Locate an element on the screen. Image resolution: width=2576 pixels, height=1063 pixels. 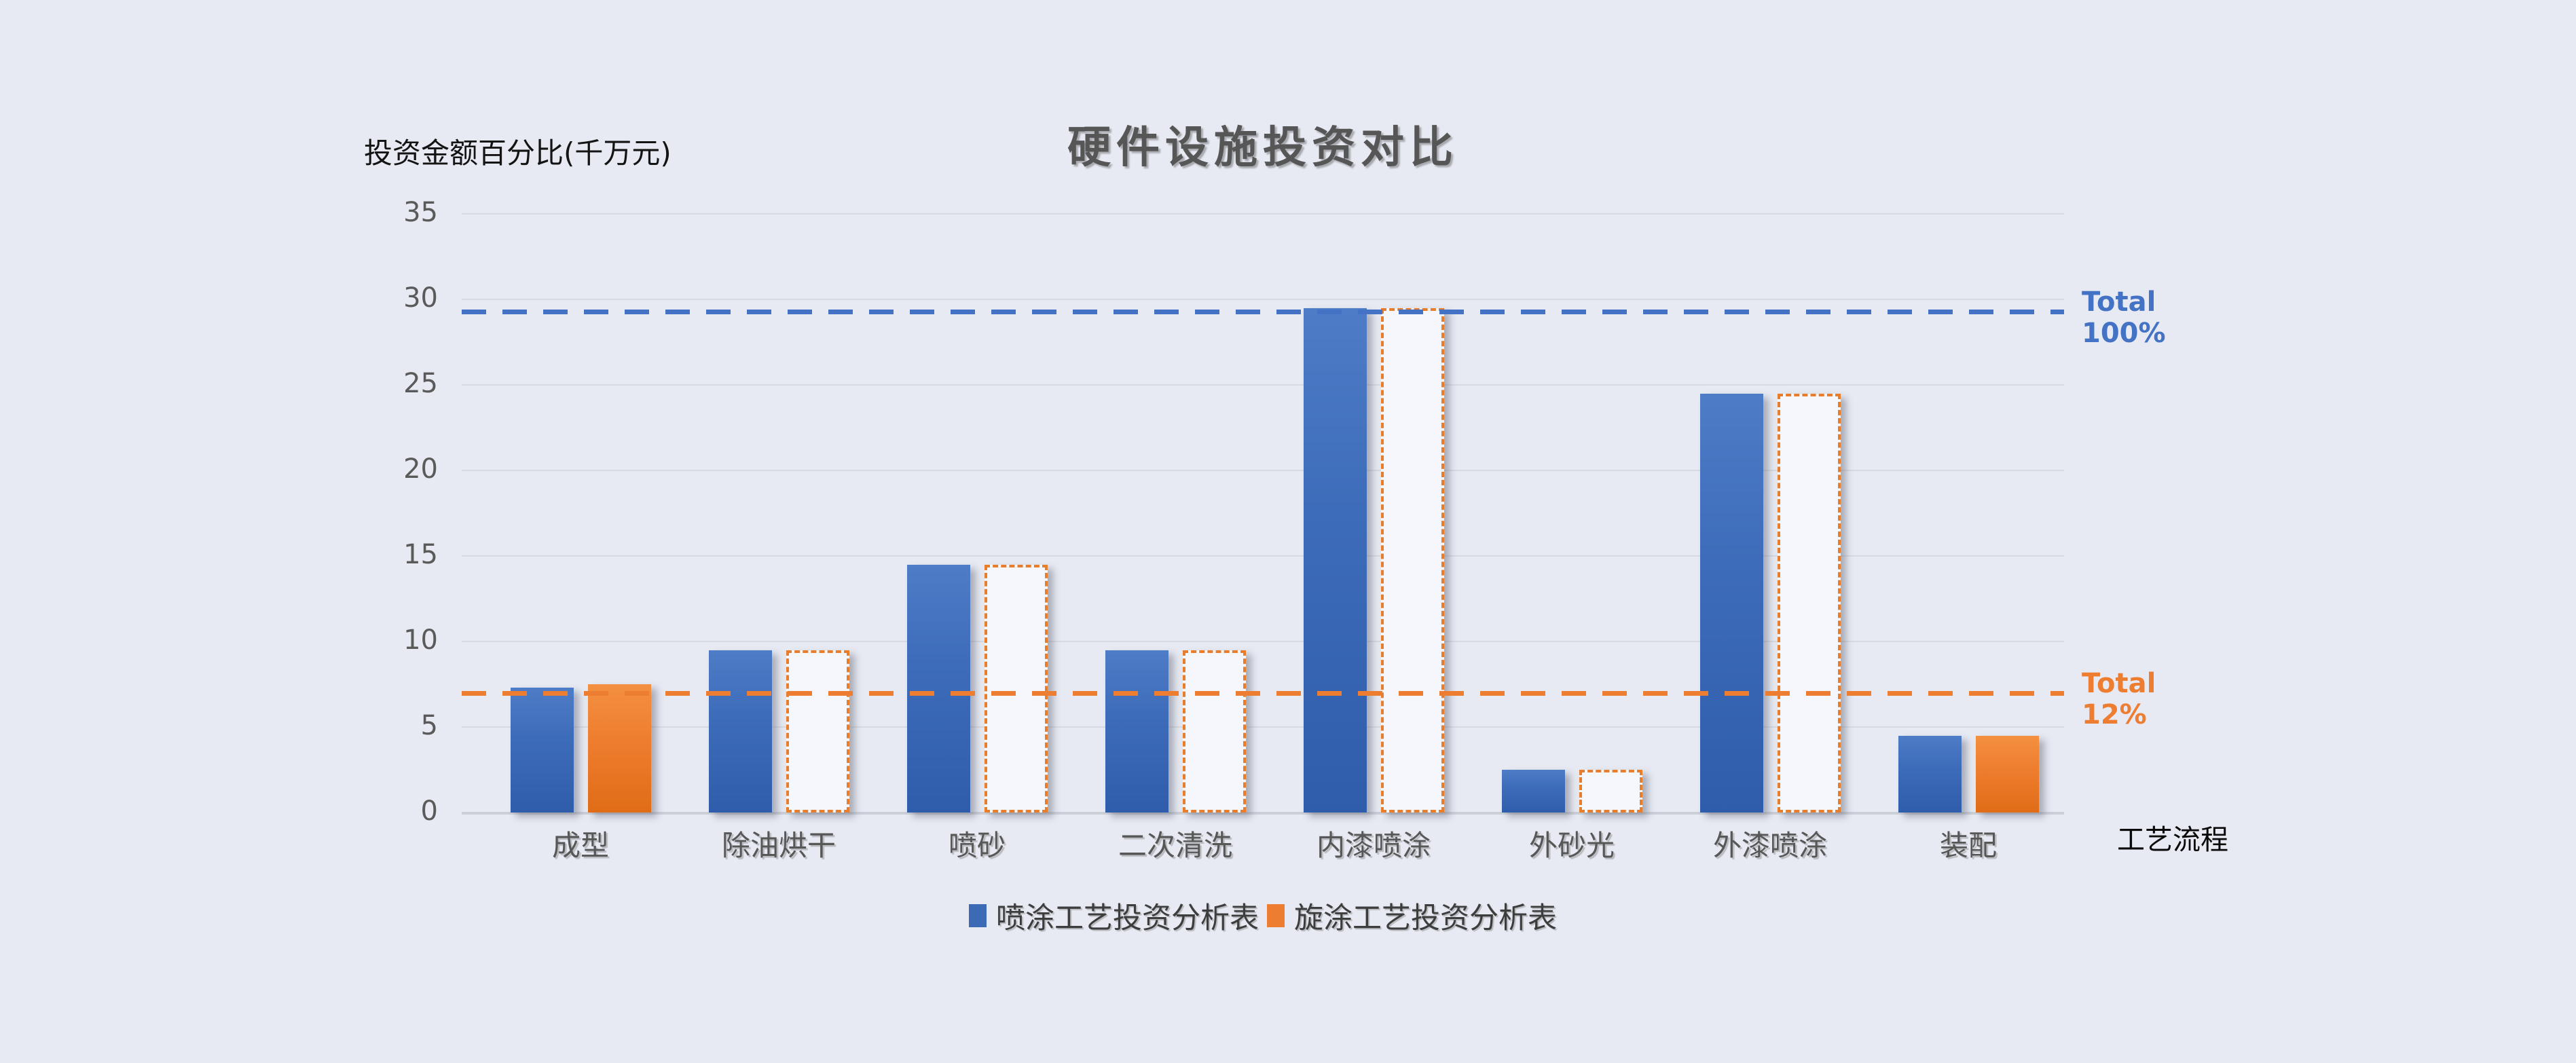
legend-label: 旋涂工艺投资分析表 is located at coordinates (1425, 918).